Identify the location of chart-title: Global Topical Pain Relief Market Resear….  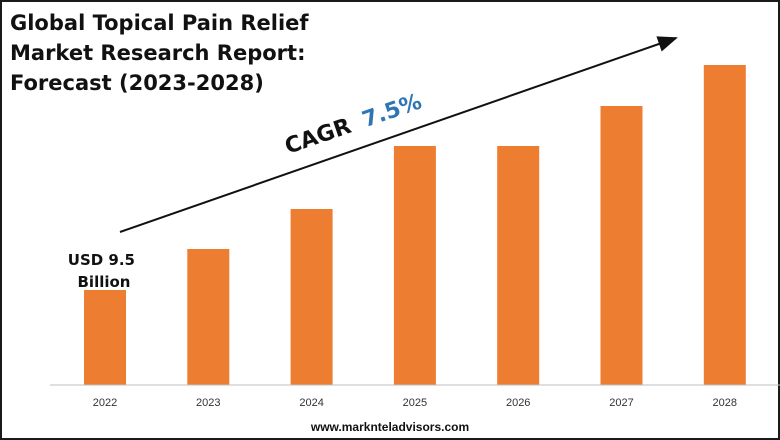
(175, 53).